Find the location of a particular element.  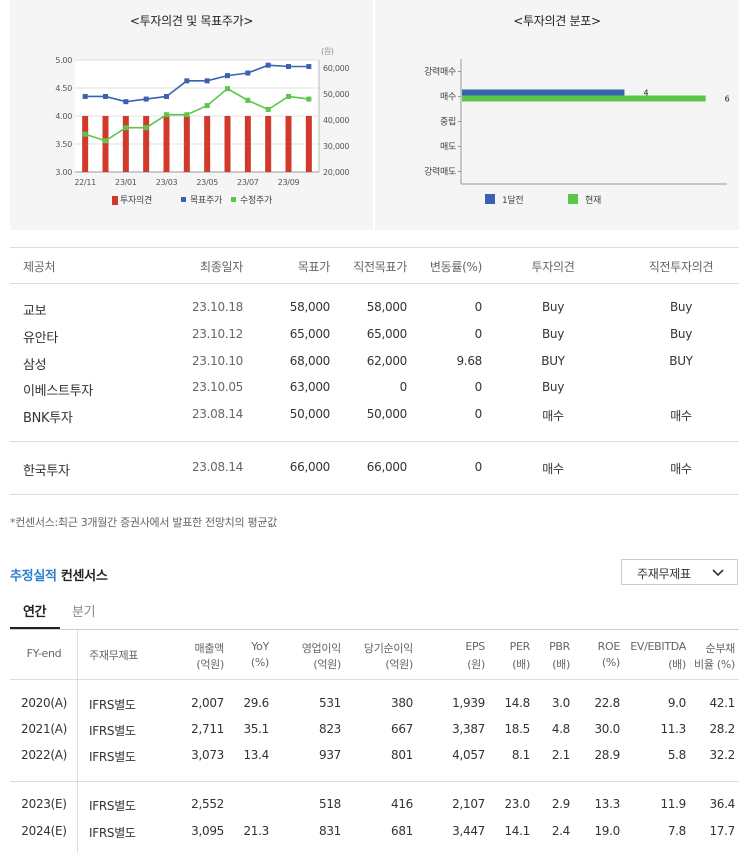

table-cell: 380 is located at coordinates (401, 703).